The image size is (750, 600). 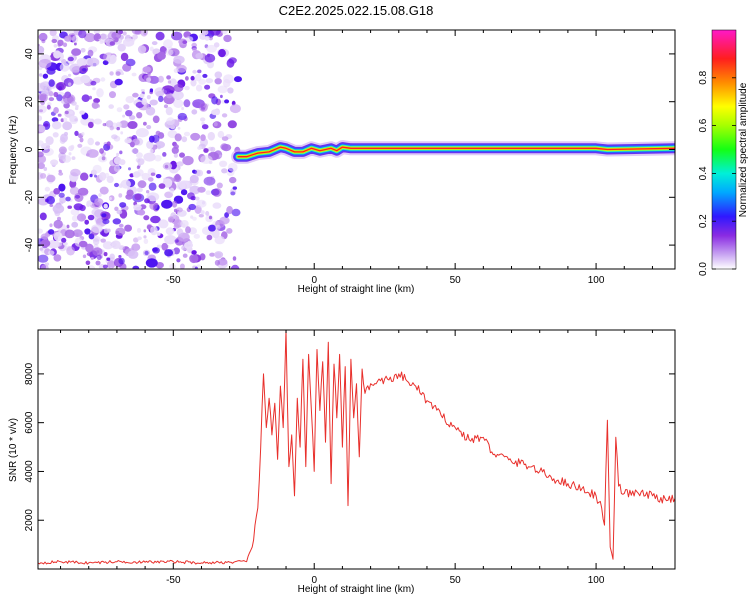 What do you see at coordinates (29, 197) in the screenshot?
I see `spectrogram-y-tick-label: -20` at bounding box center [29, 197].